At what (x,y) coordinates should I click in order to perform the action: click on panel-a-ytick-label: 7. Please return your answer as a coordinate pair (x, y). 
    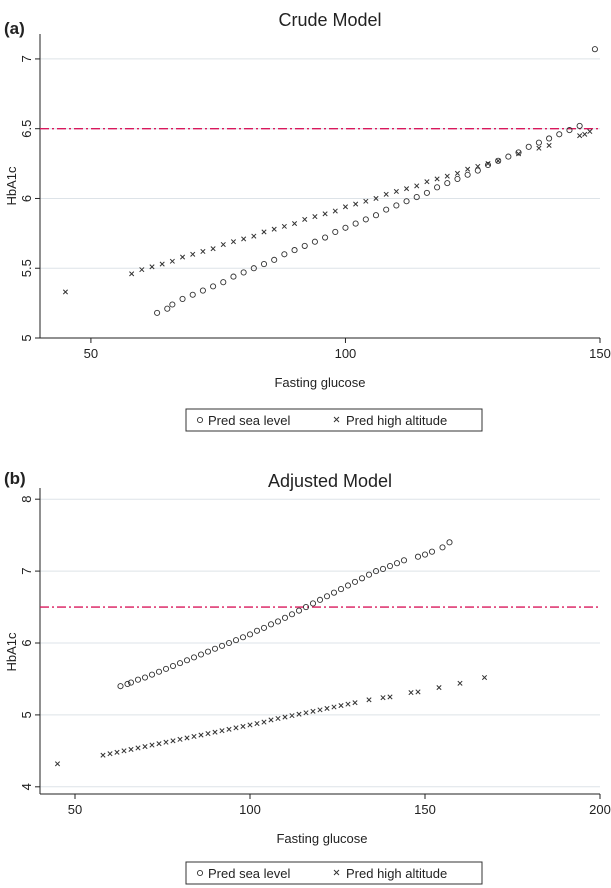
    Looking at the image, I should click on (26, 58).